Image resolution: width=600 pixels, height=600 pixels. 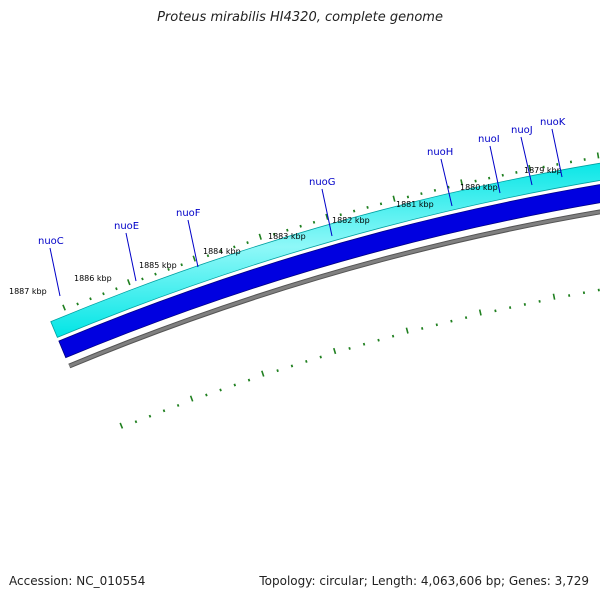 I want to click on gene-label: nuoH, so click(x=440, y=152).